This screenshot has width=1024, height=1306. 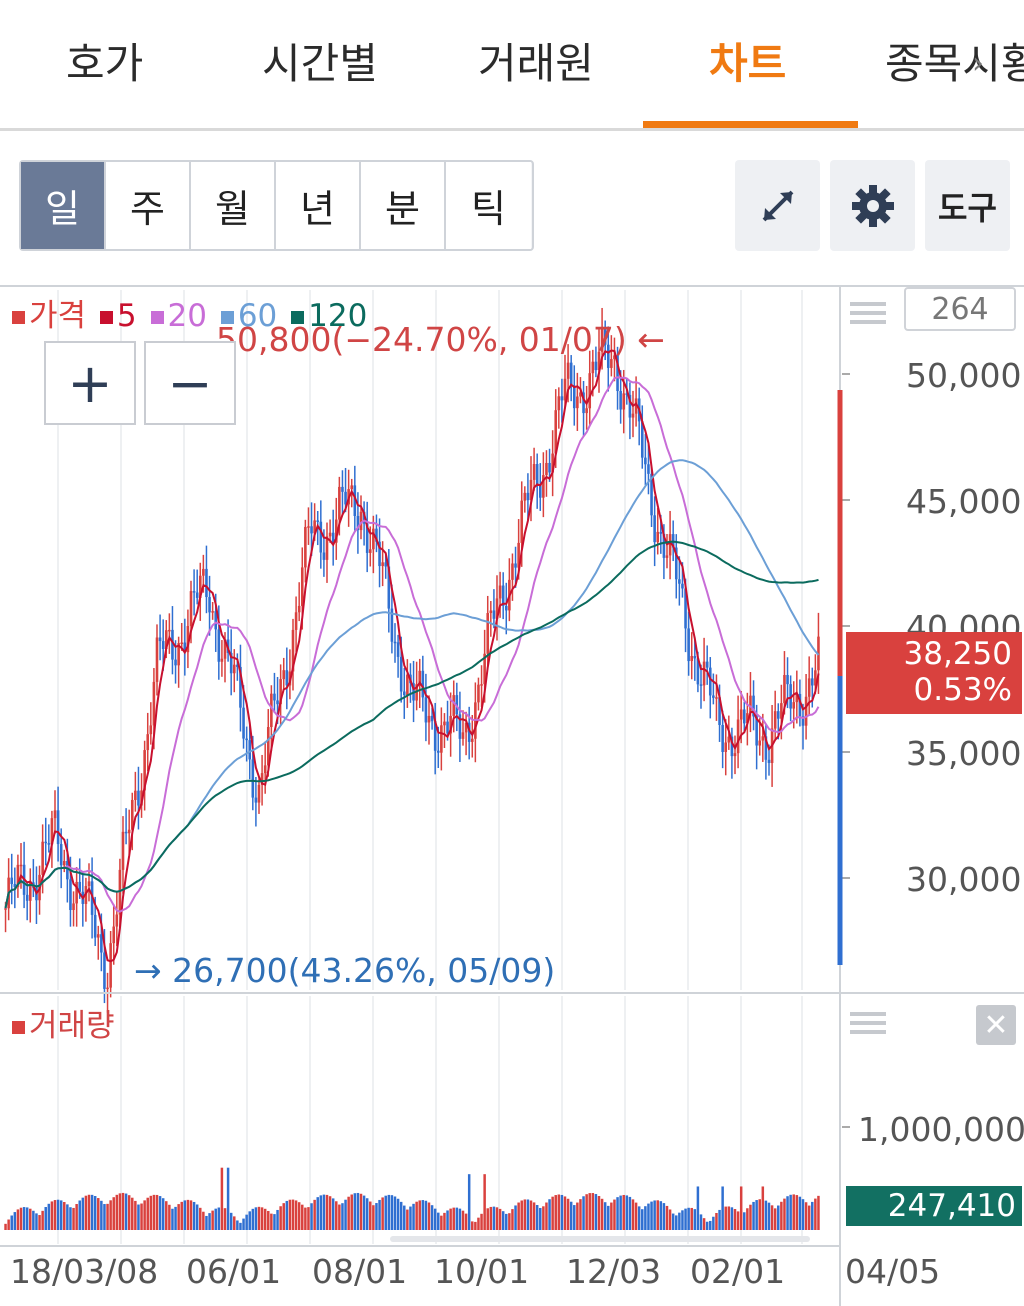 I want to click on tab-broker: 거래원, so click(x=536, y=63).